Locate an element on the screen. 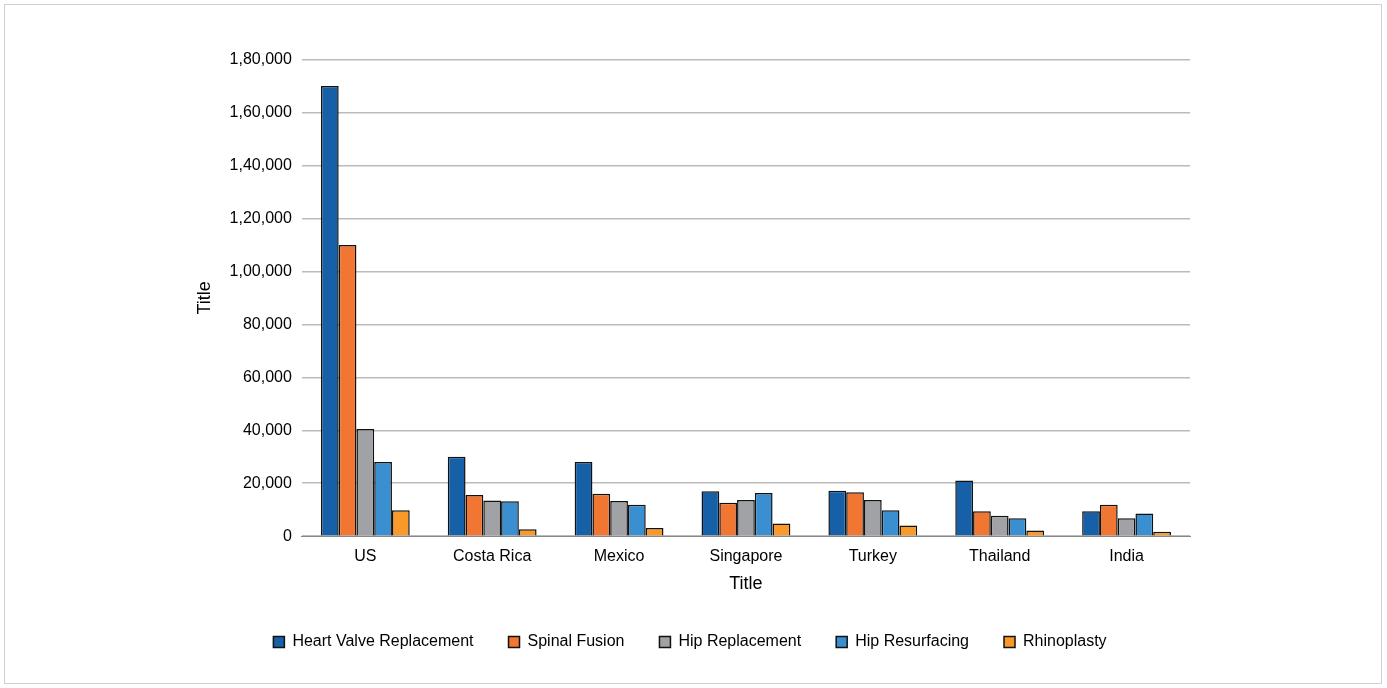 The height and width of the screenshot is (688, 1387). x-axis-title: Title is located at coordinates (746, 583).